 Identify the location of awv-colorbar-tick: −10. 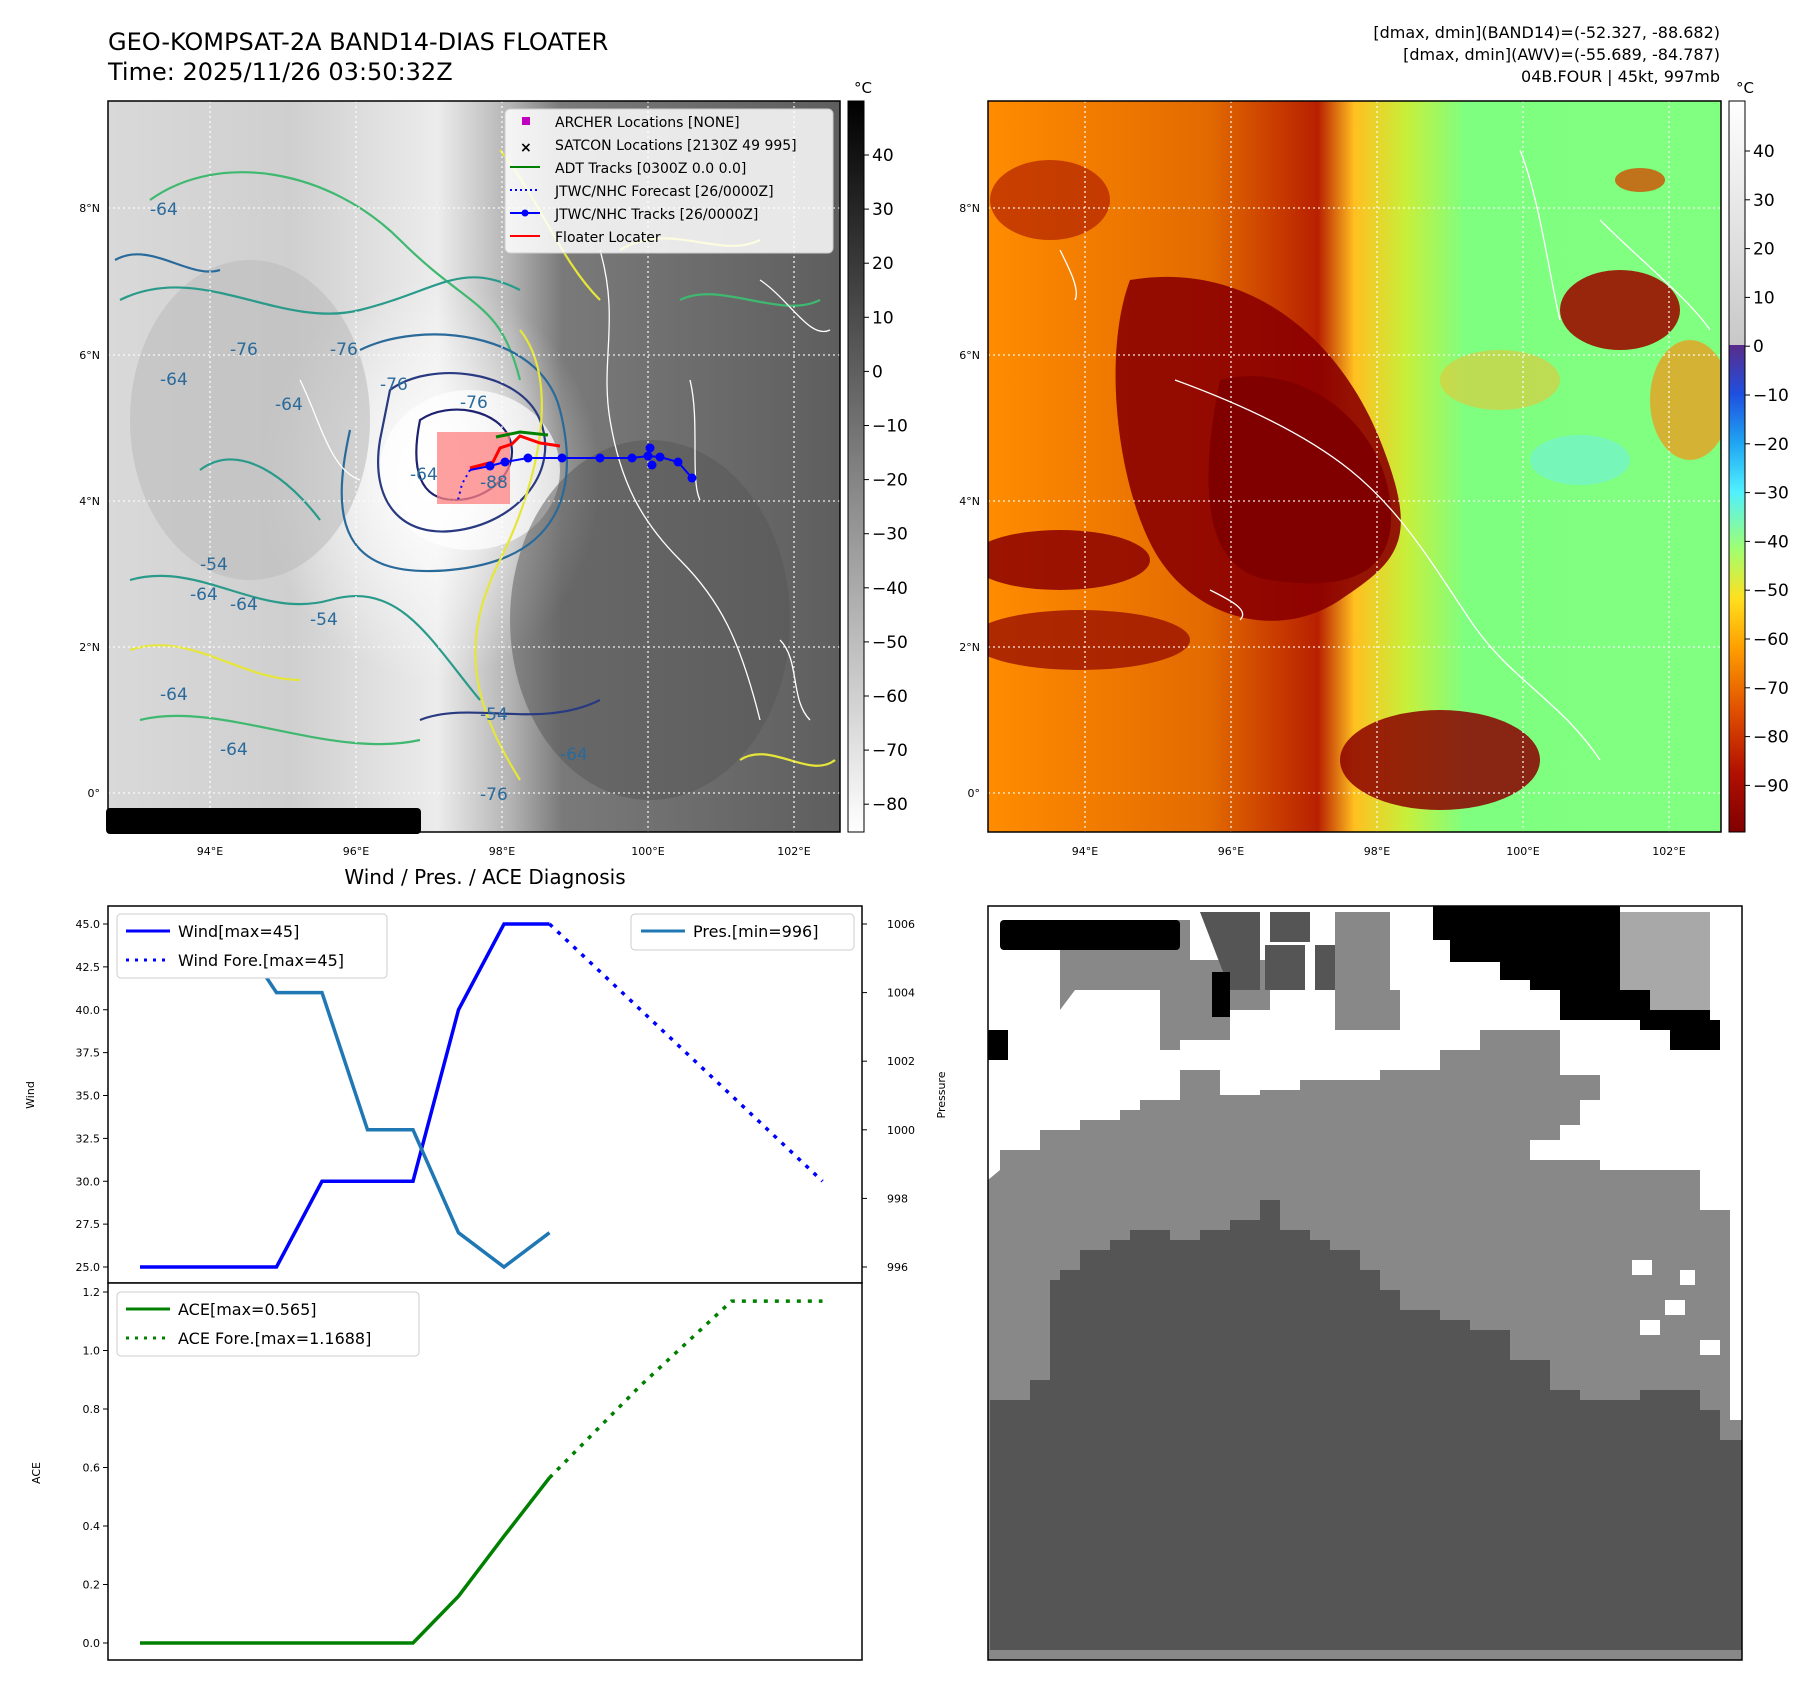
(1771, 396).